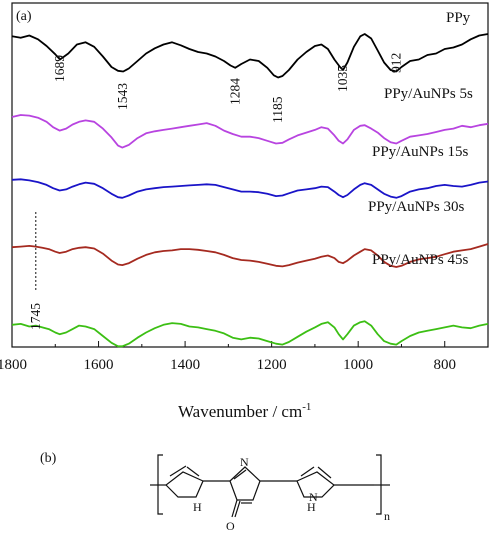 The image size is (497, 550). What do you see at coordinates (24, 16) in the screenshot?
I see `panel-label-a: (a)` at bounding box center [24, 16].